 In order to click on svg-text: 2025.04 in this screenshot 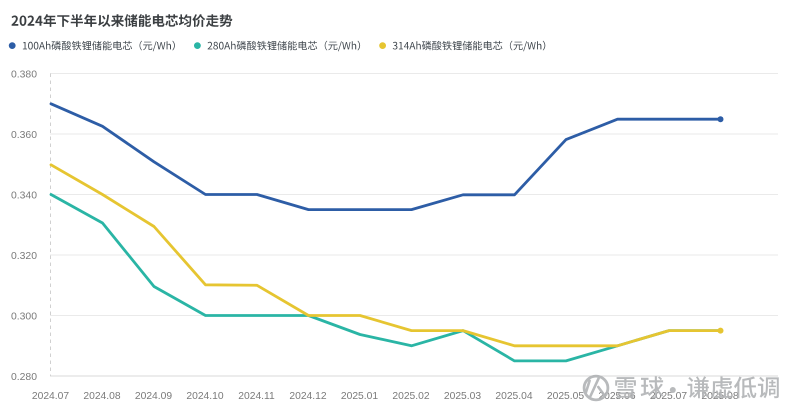, I will do `click(513, 396)`.